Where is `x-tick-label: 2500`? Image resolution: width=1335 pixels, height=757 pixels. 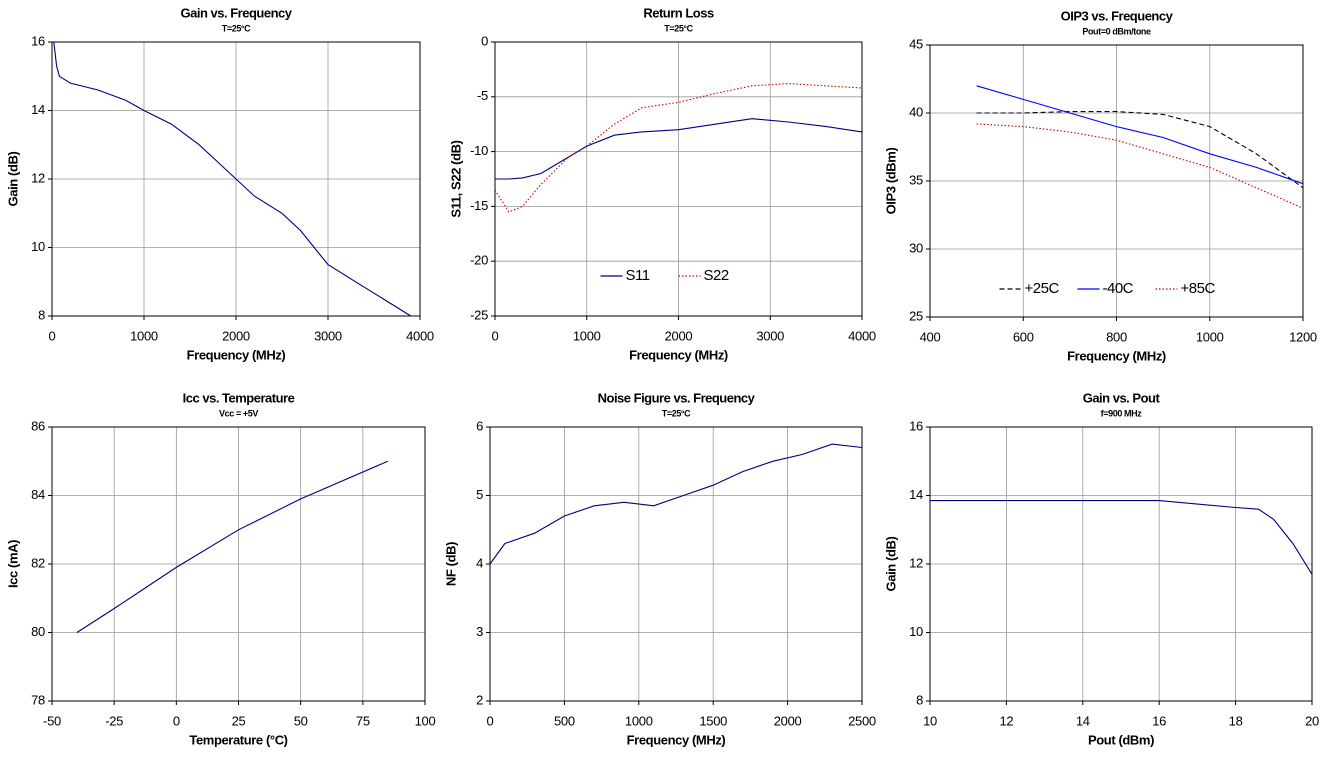
x-tick-label: 2500 is located at coordinates (862, 720).